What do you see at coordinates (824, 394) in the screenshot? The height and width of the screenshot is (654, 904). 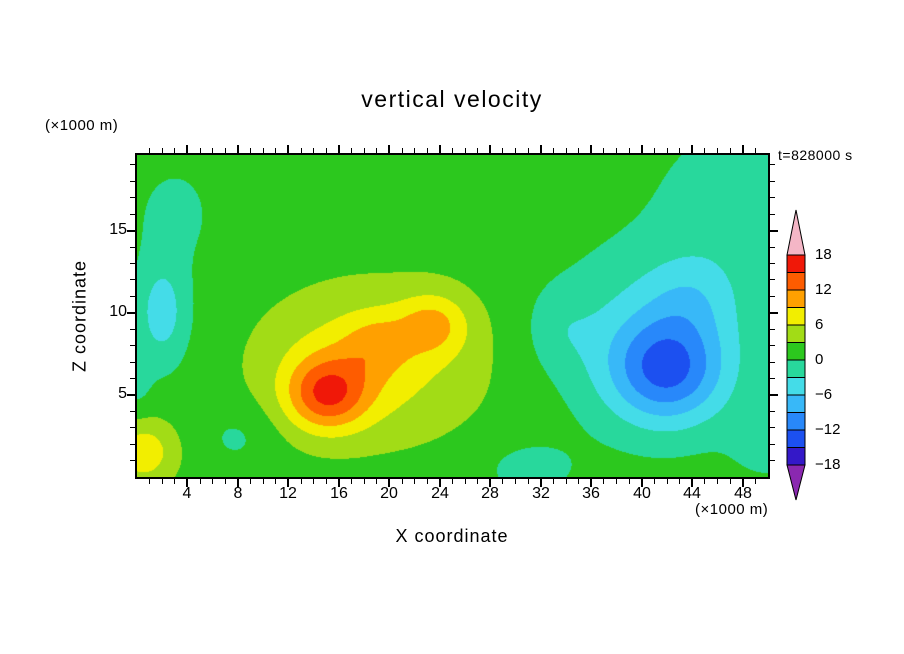 I see `colorbar-tick-label: −6` at bounding box center [824, 394].